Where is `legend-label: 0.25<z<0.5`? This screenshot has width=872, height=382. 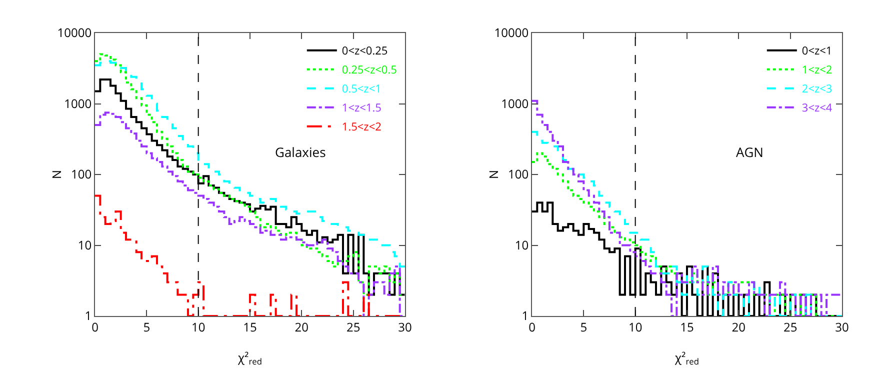 legend-label: 0.25<z<0.5 is located at coordinates (369, 70).